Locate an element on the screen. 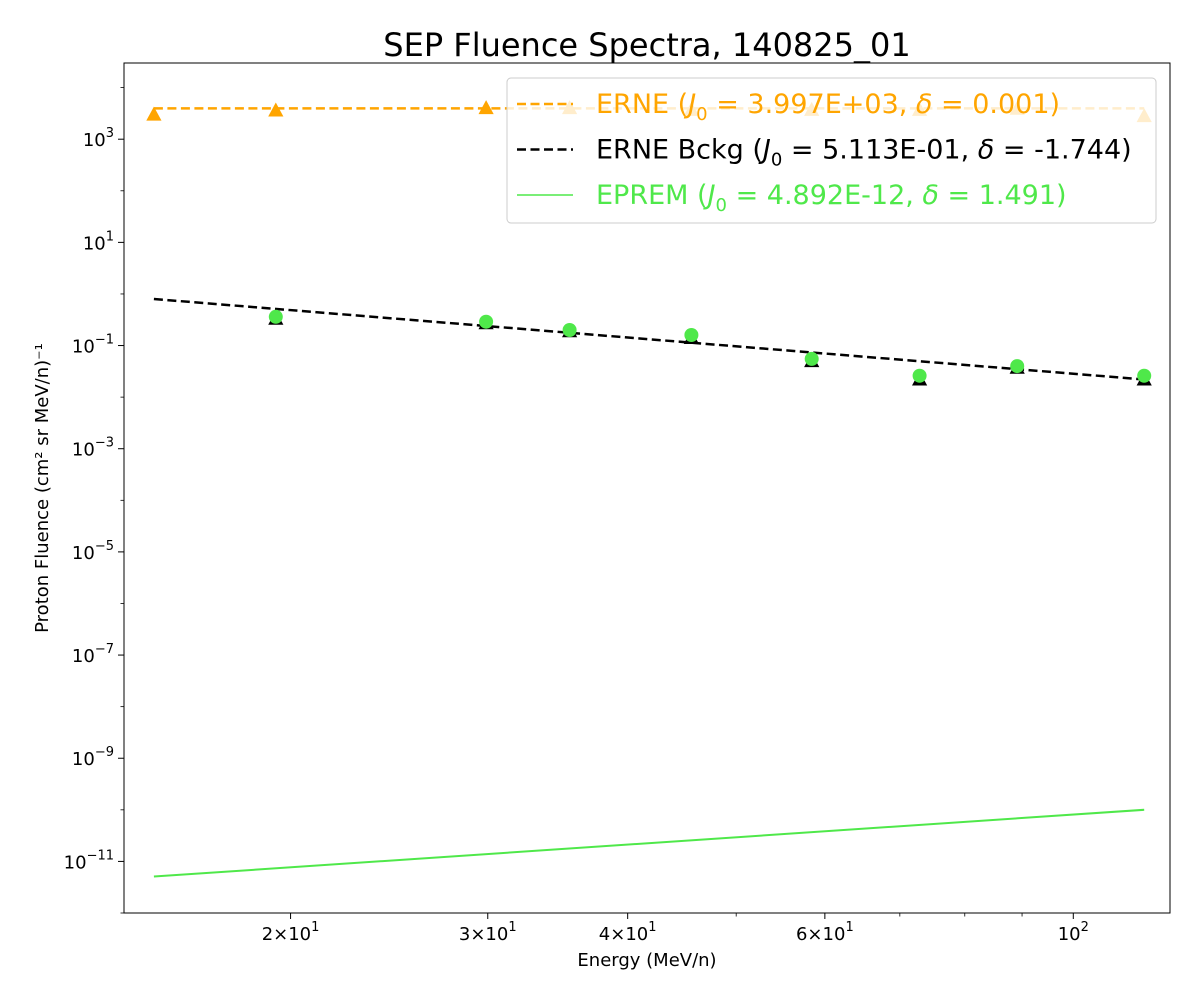 The image size is (1200, 1000). legend-box is located at coordinates (831, 150).